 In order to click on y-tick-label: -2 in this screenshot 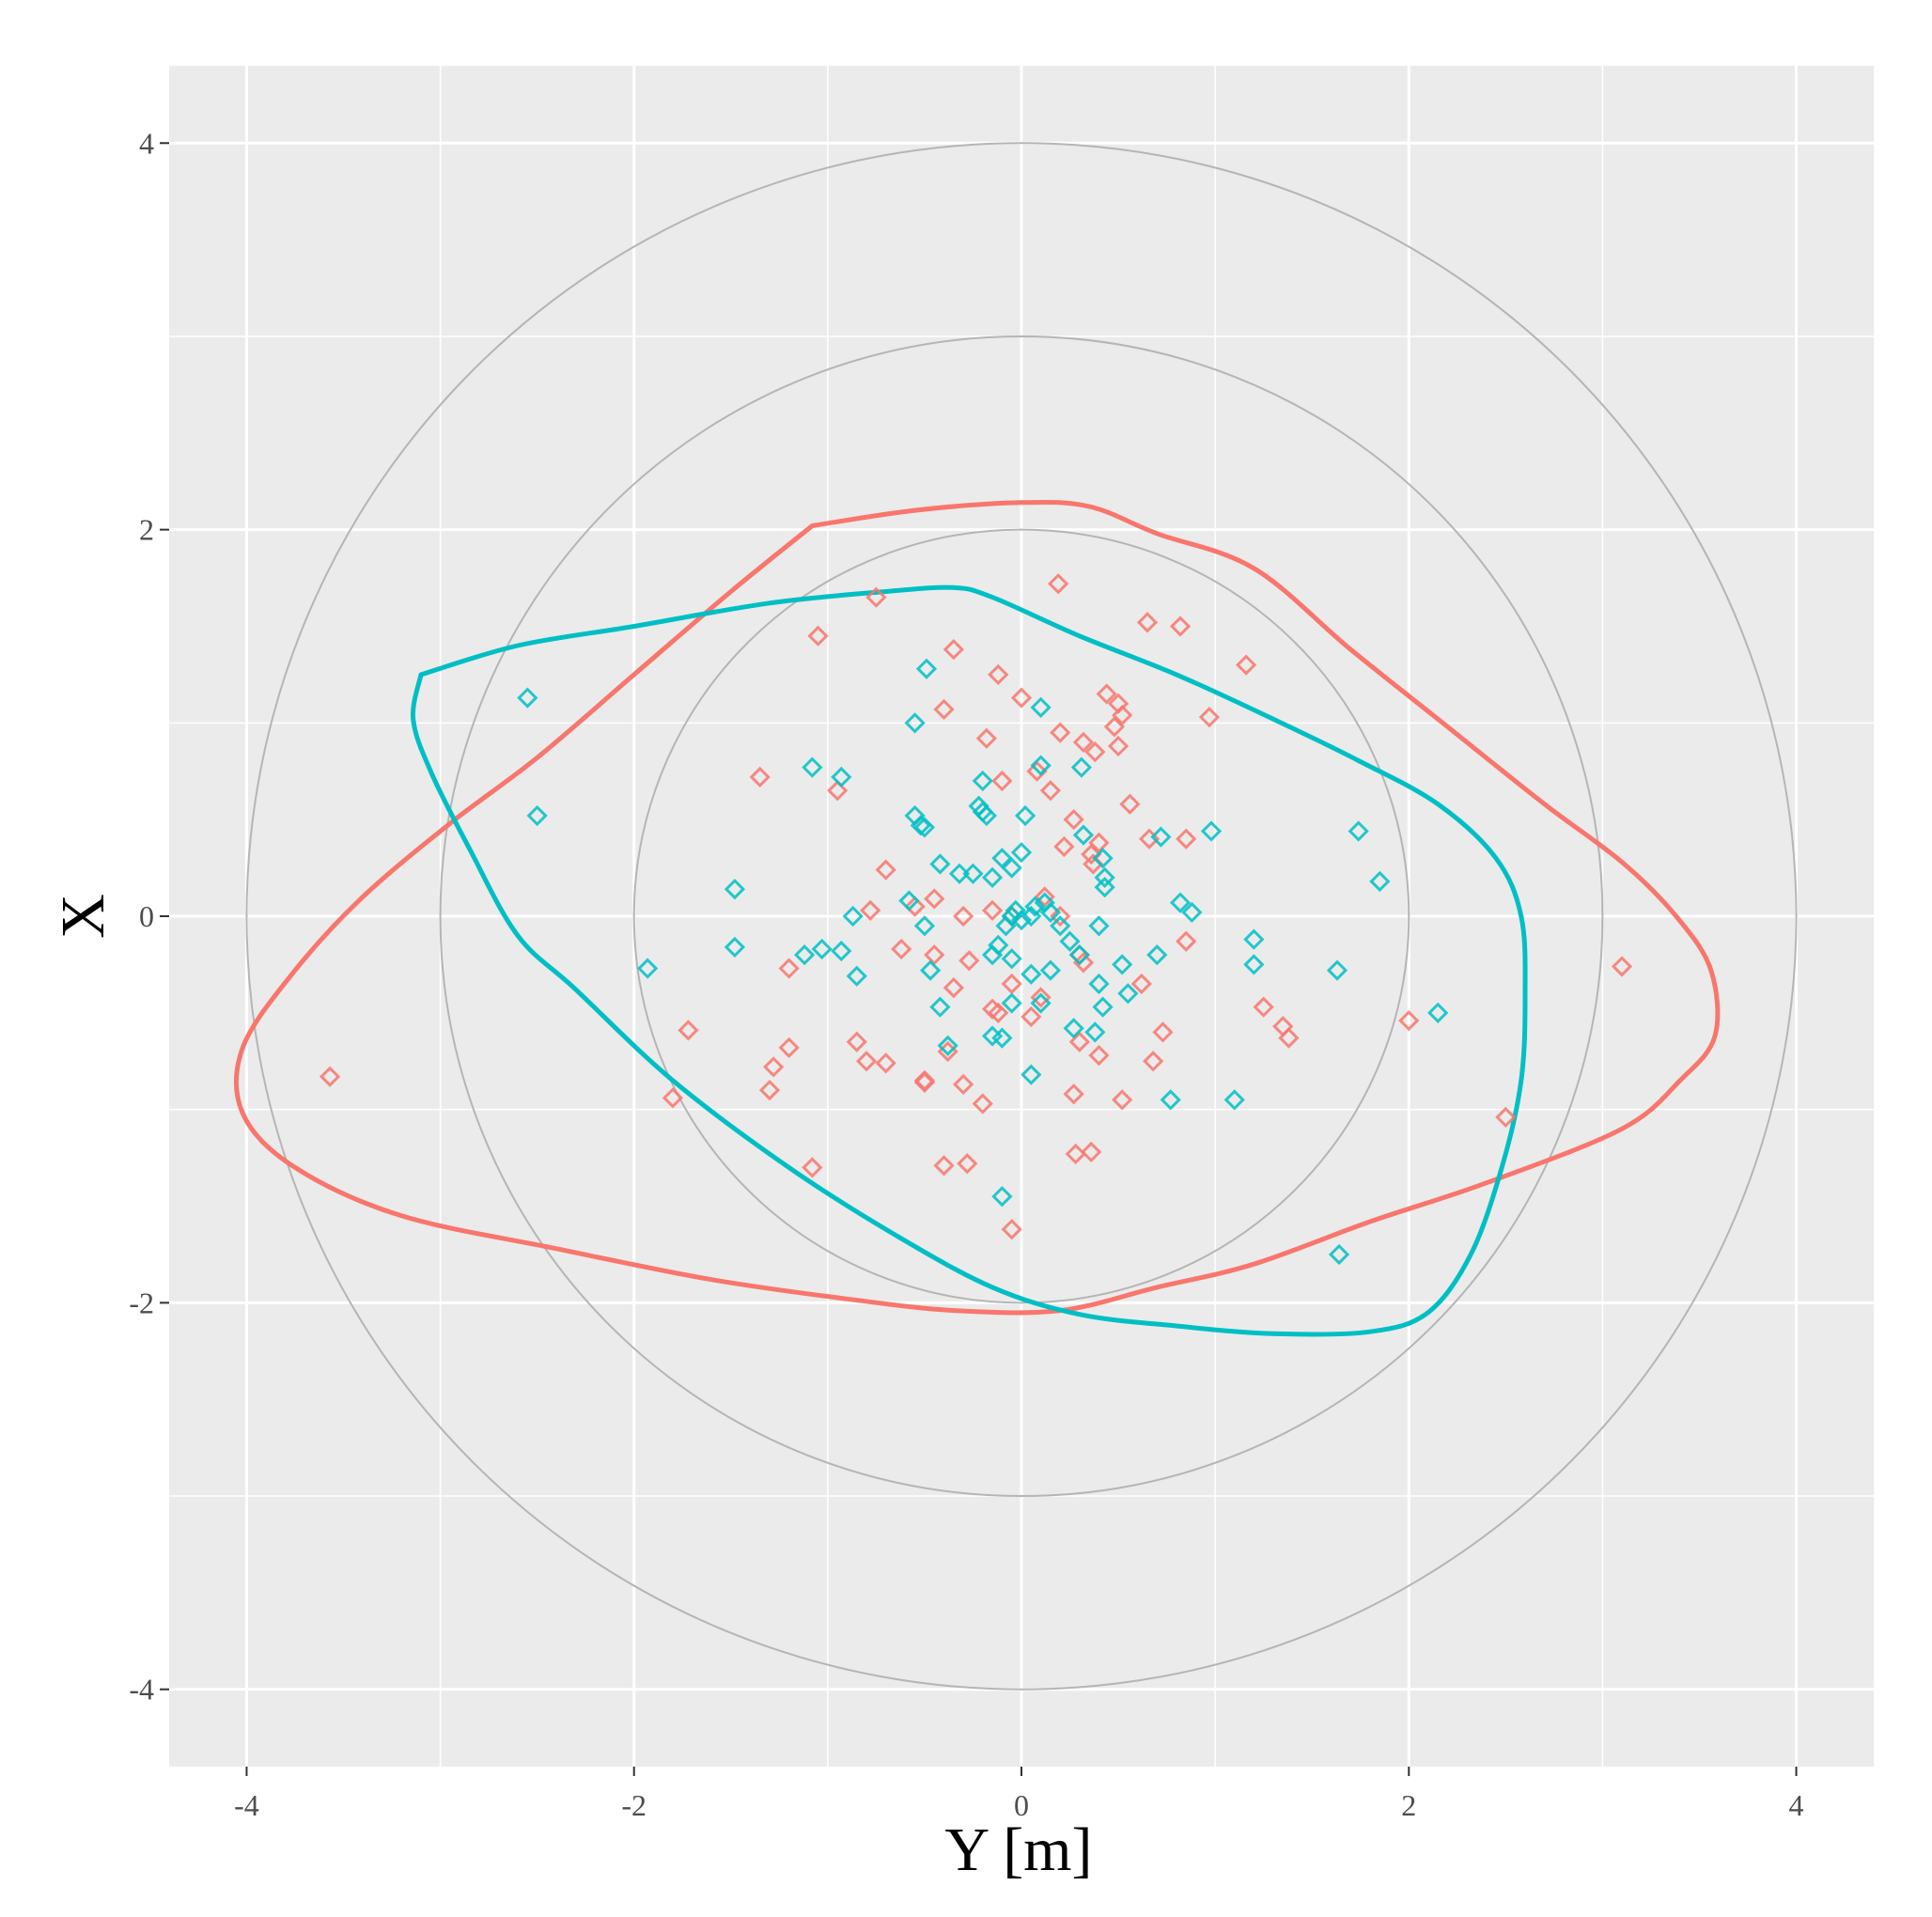, I will do `click(141, 1303)`.